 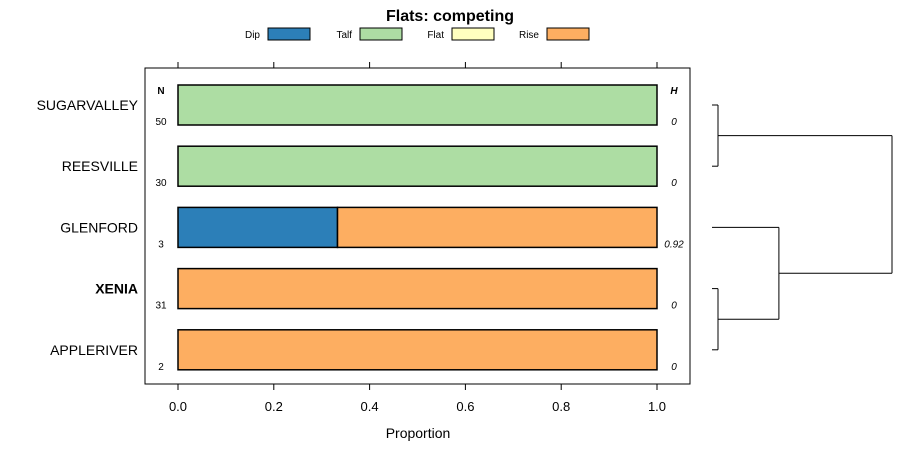 I want to click on legend-swatch-dip, so click(x=289, y=34).